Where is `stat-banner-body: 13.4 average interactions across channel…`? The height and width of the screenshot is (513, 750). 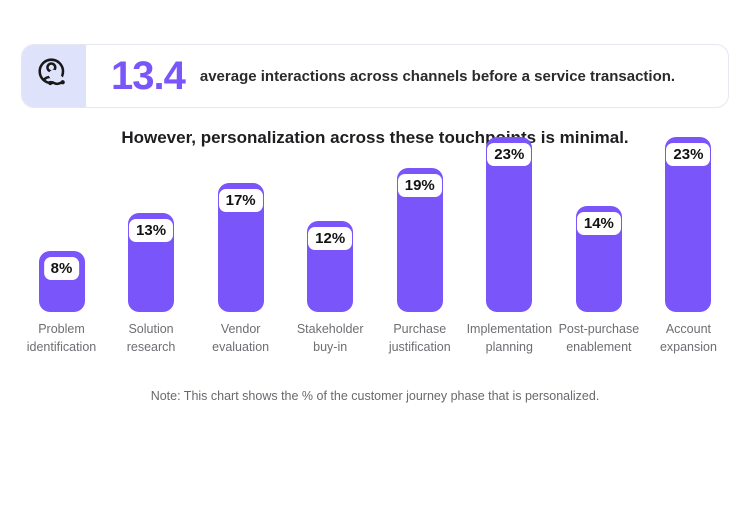 stat-banner-body: 13.4 average interactions across channel… is located at coordinates (380, 76).